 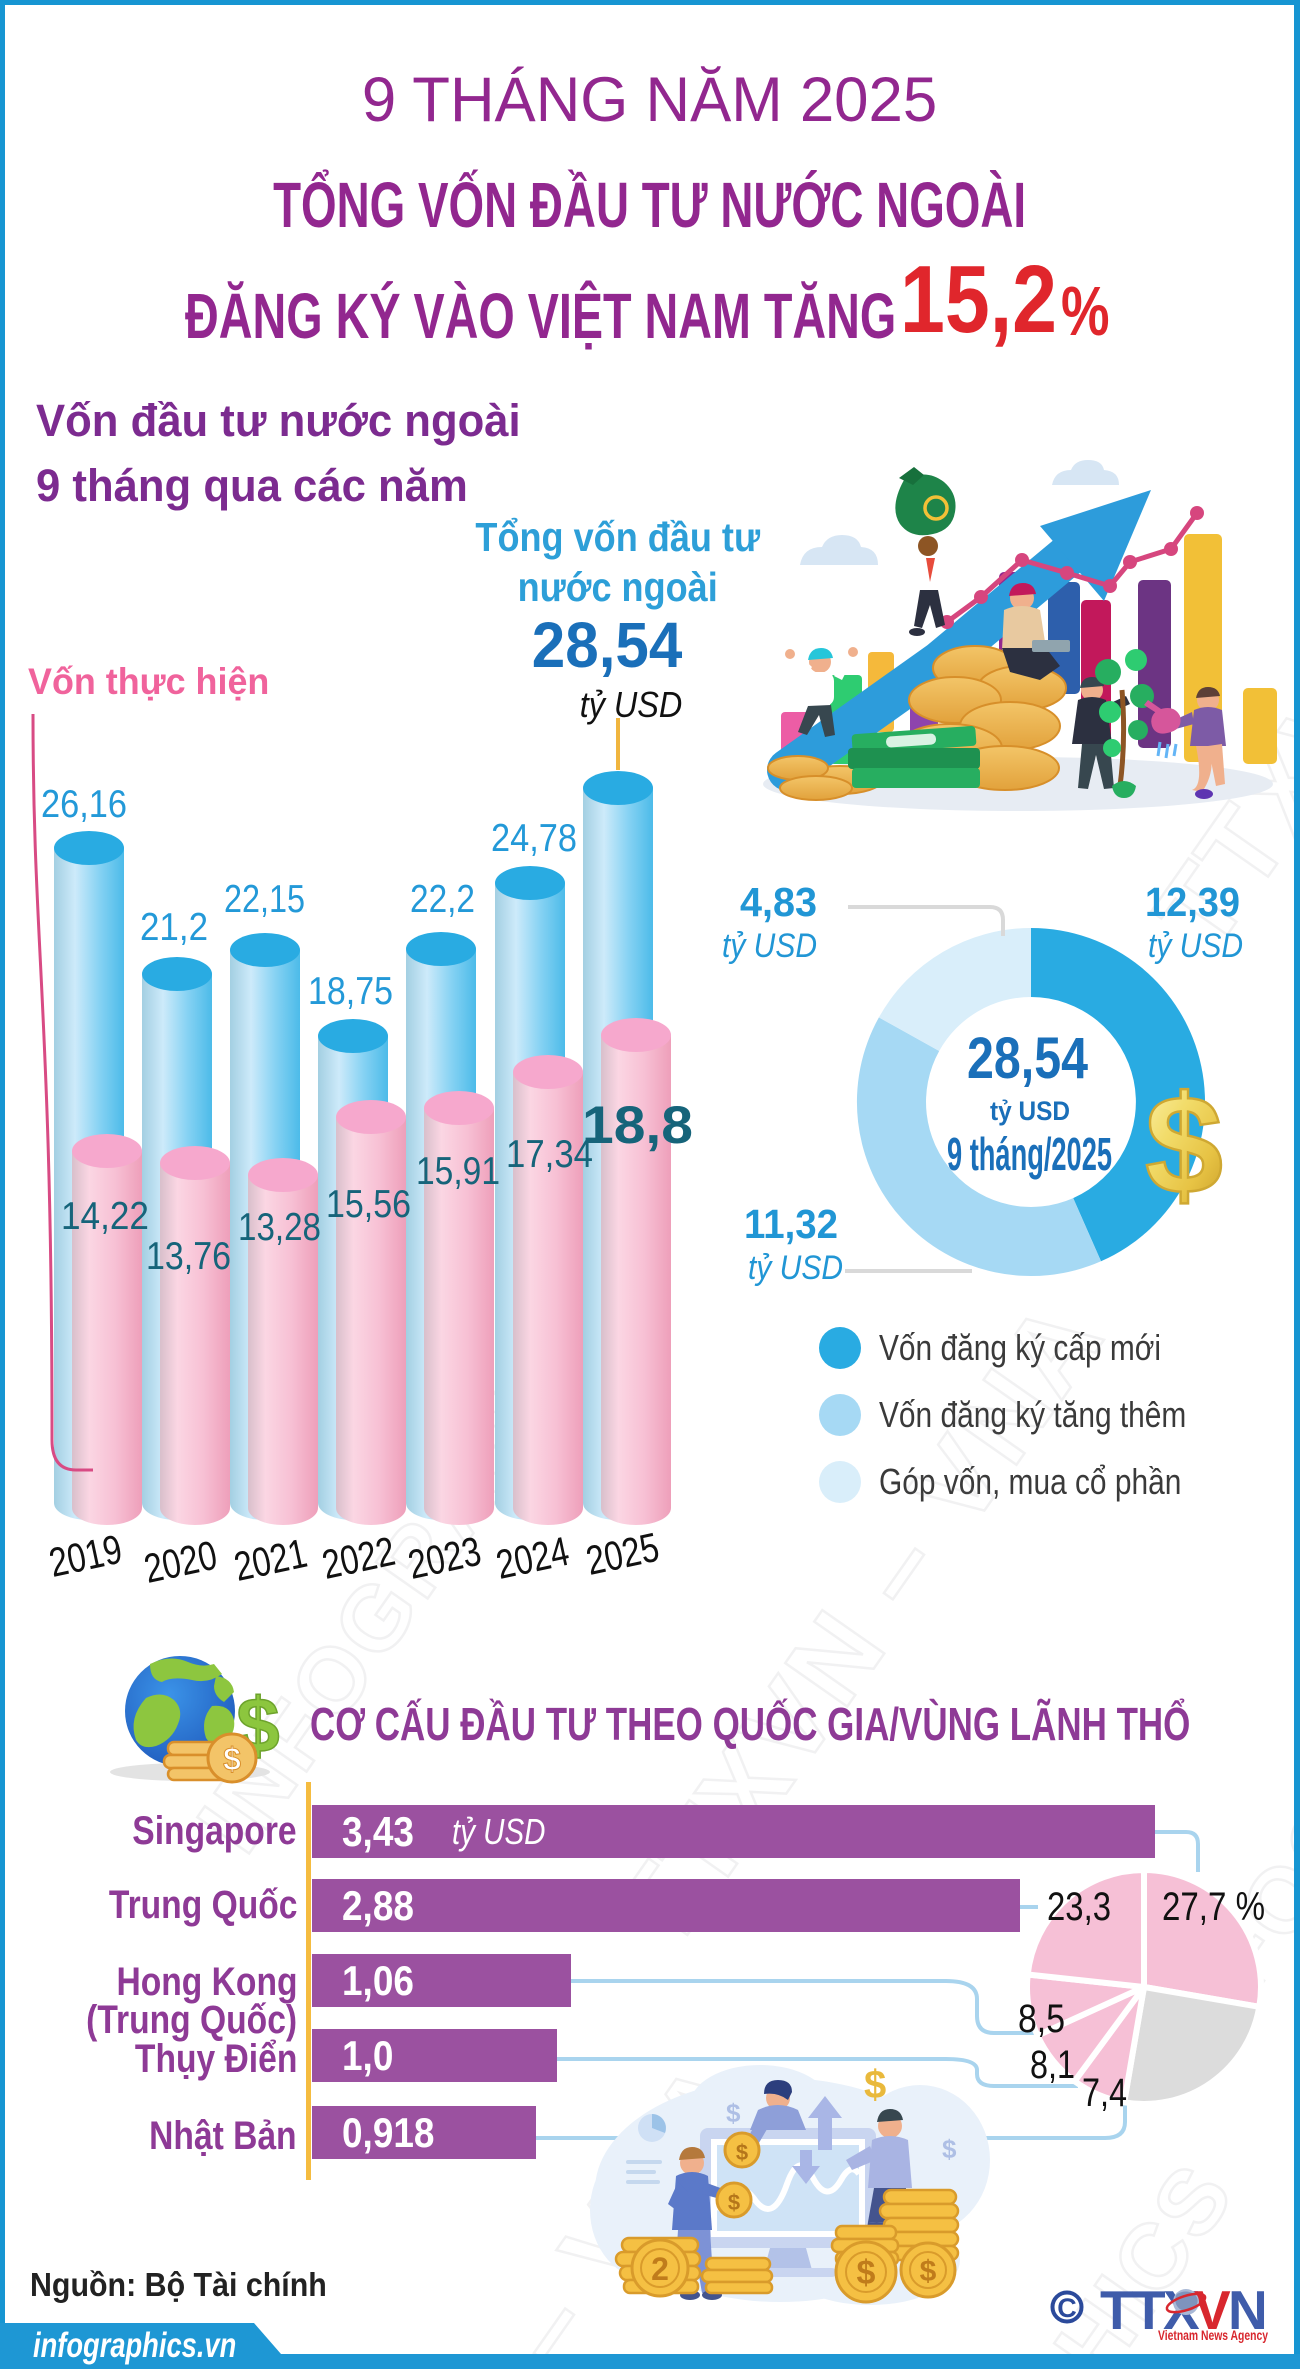 What do you see at coordinates (1027, 1058) in the screenshot?
I see `svg-text: 28,54` at bounding box center [1027, 1058].